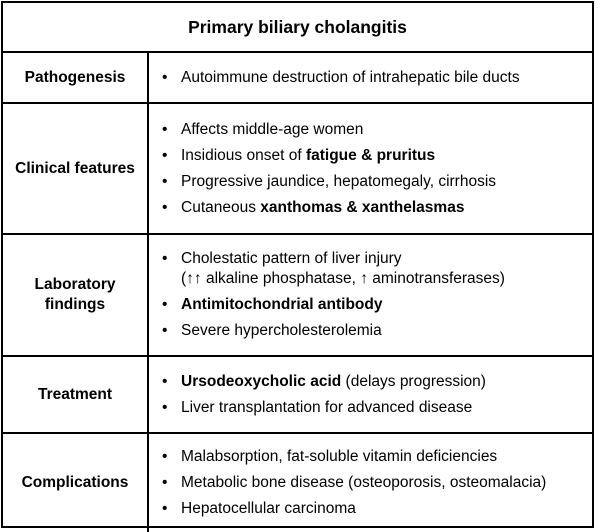 Image resolution: width=598 pixels, height=532 pixels. Describe the element at coordinates (377, 509) in the screenshot. I see `list-item: Hepatocellular carcinoma` at that location.